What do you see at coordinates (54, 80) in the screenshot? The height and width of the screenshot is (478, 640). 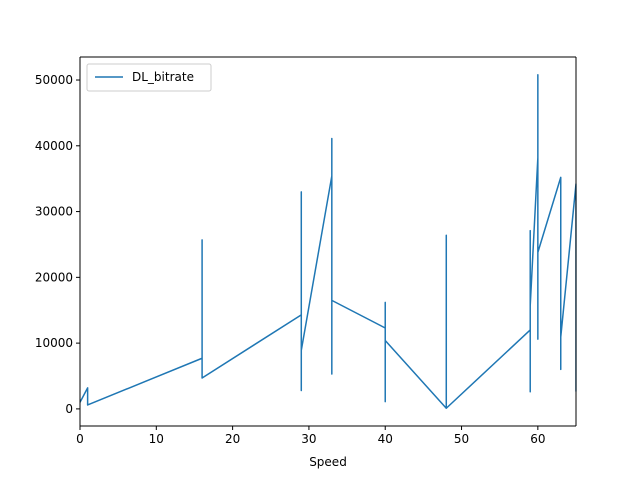 I see `y-tick-label: 50000` at bounding box center [54, 80].